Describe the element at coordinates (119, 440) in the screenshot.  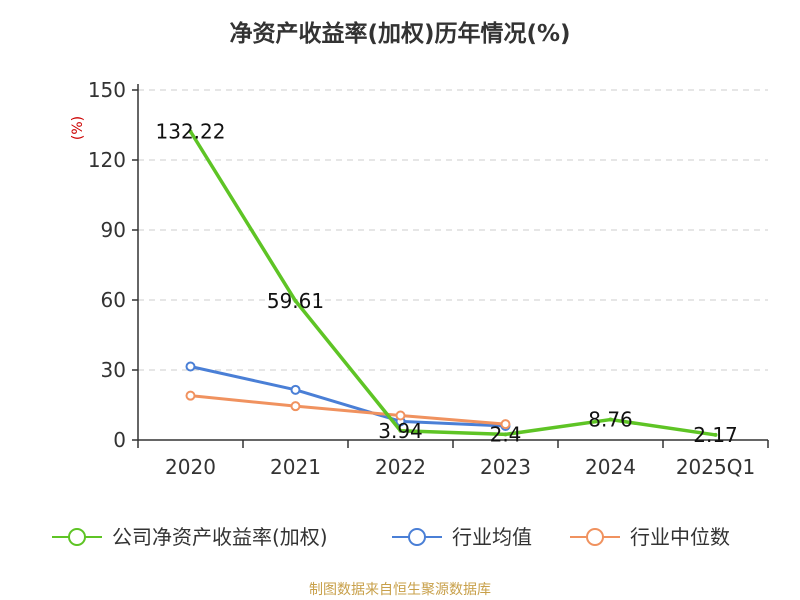
I see `y-tick-label: 0` at that location.